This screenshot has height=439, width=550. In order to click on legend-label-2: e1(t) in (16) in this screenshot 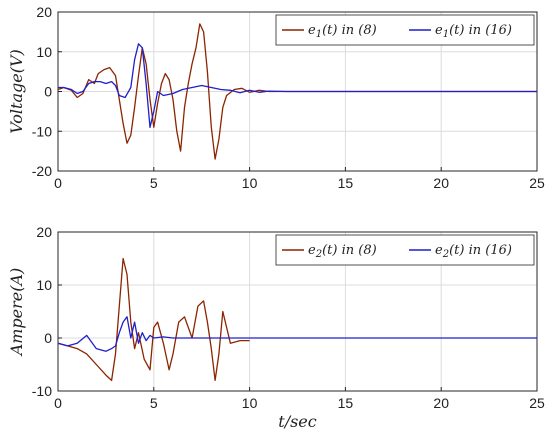, I will do `click(473, 31)`.